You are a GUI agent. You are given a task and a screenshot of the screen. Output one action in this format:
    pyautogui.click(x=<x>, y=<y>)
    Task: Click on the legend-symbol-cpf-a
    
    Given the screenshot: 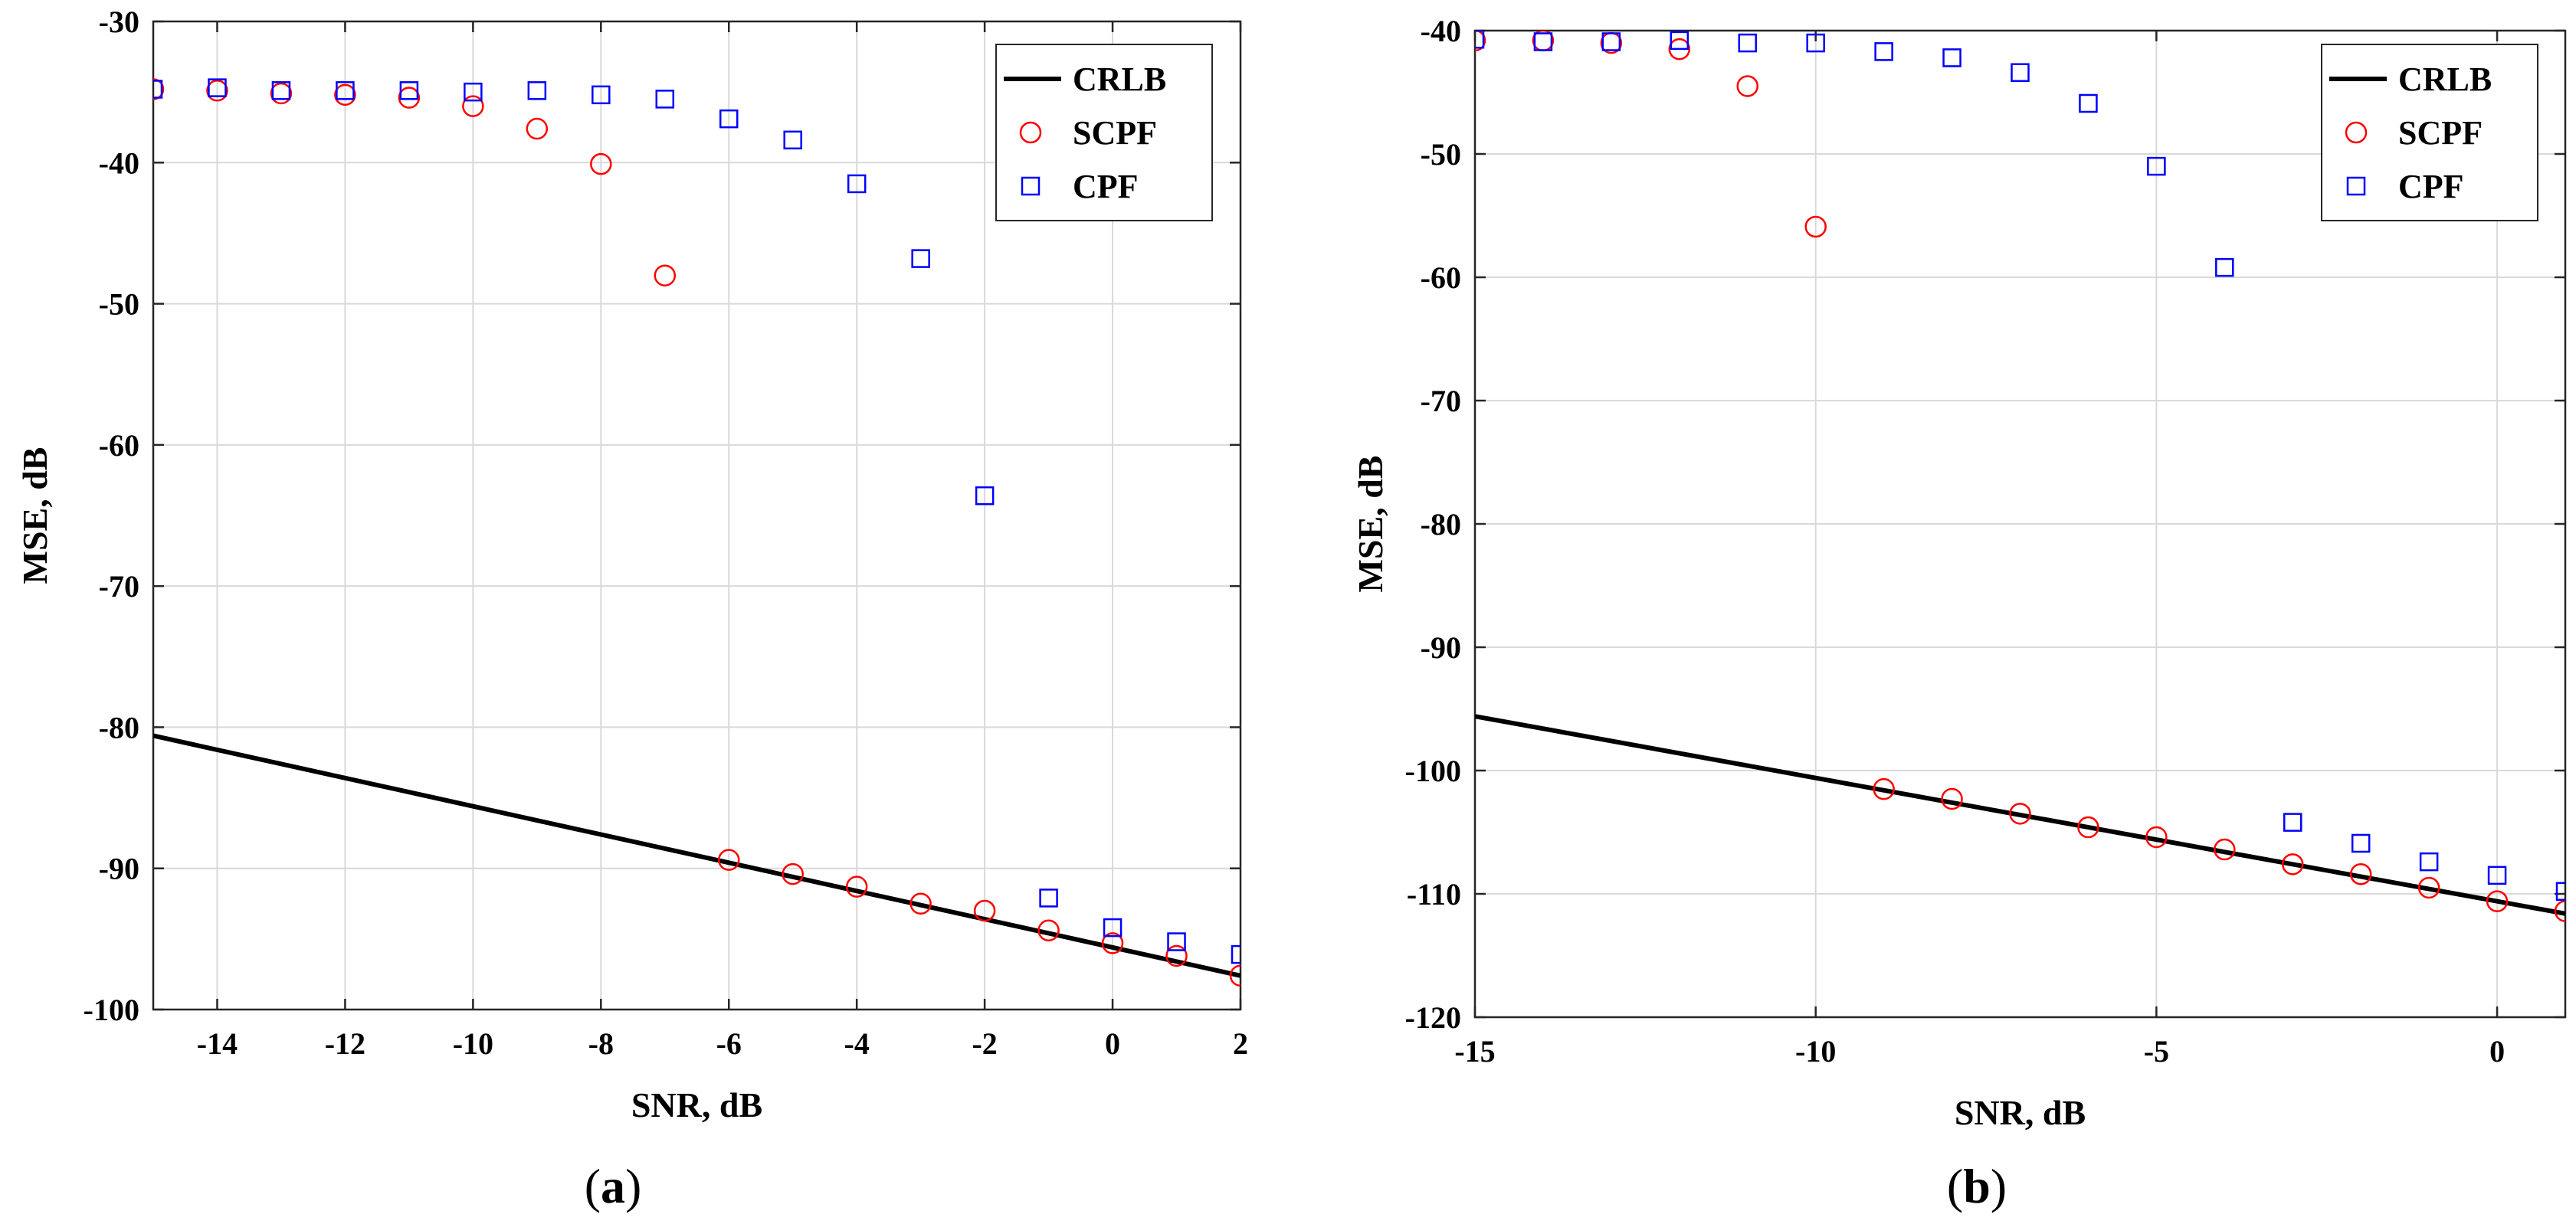 What is the action you would take?
    pyautogui.click(x=1031, y=186)
    